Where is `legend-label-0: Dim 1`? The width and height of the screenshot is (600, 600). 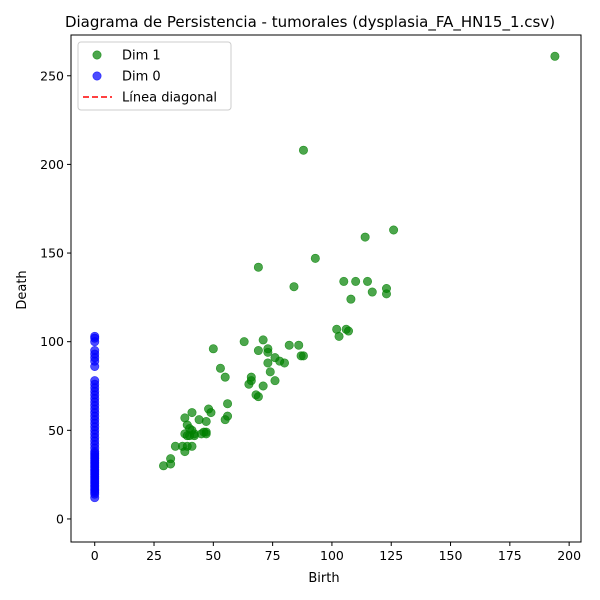 legend-label-0: Dim 1 is located at coordinates (141, 56).